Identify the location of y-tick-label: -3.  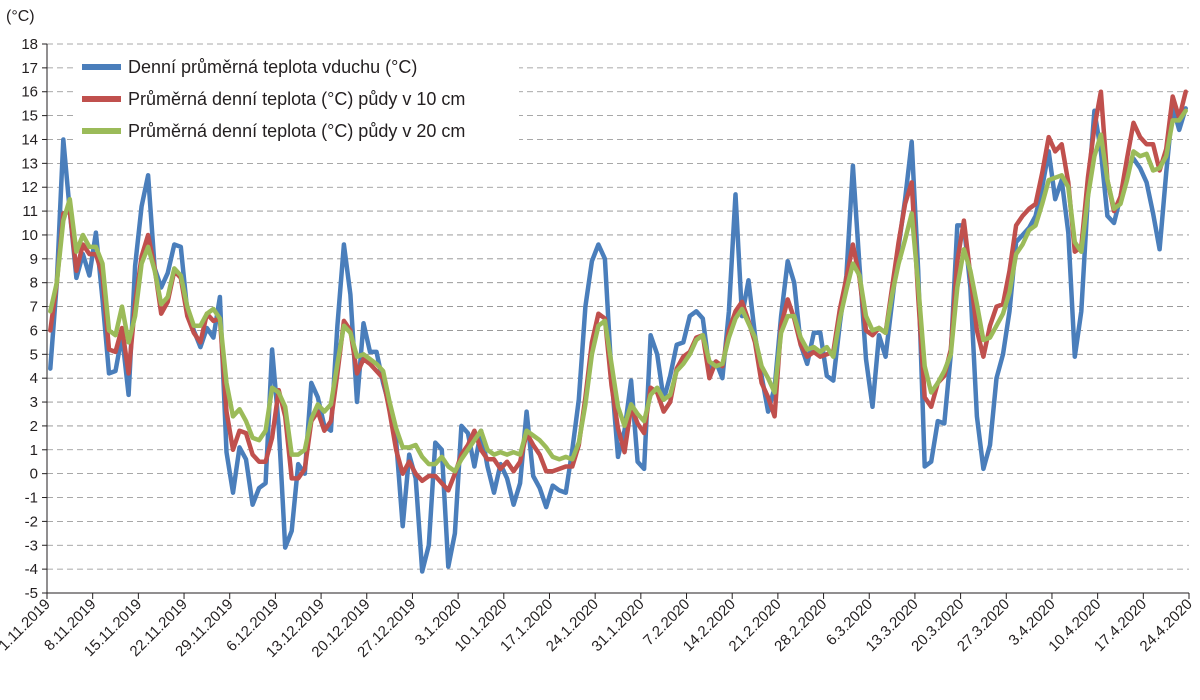
(31, 545).